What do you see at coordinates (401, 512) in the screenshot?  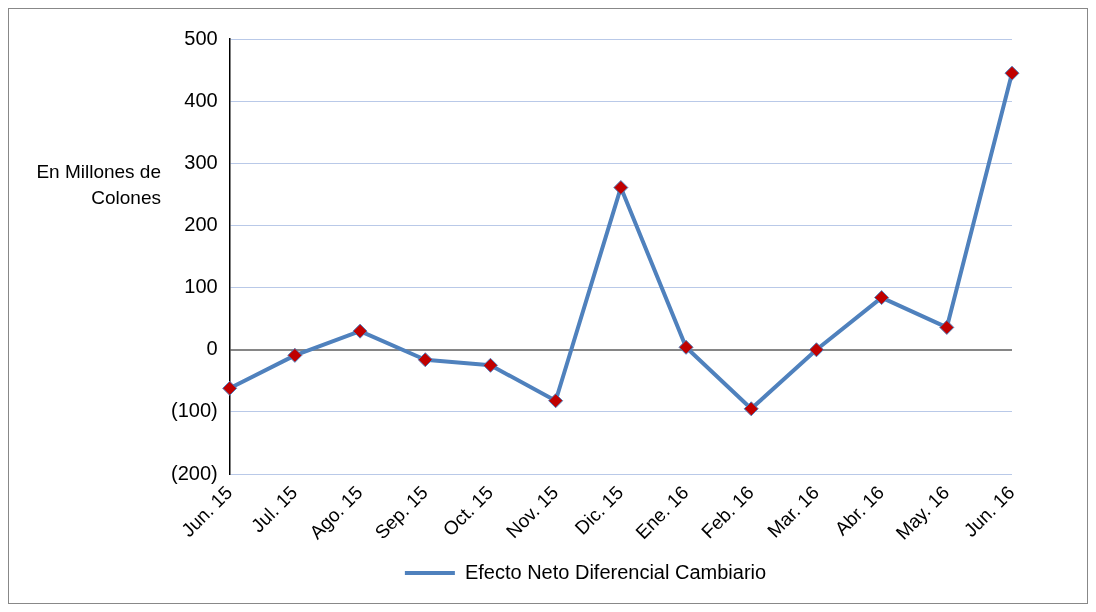 I see `x-tick-label: Sep. 15` at bounding box center [401, 512].